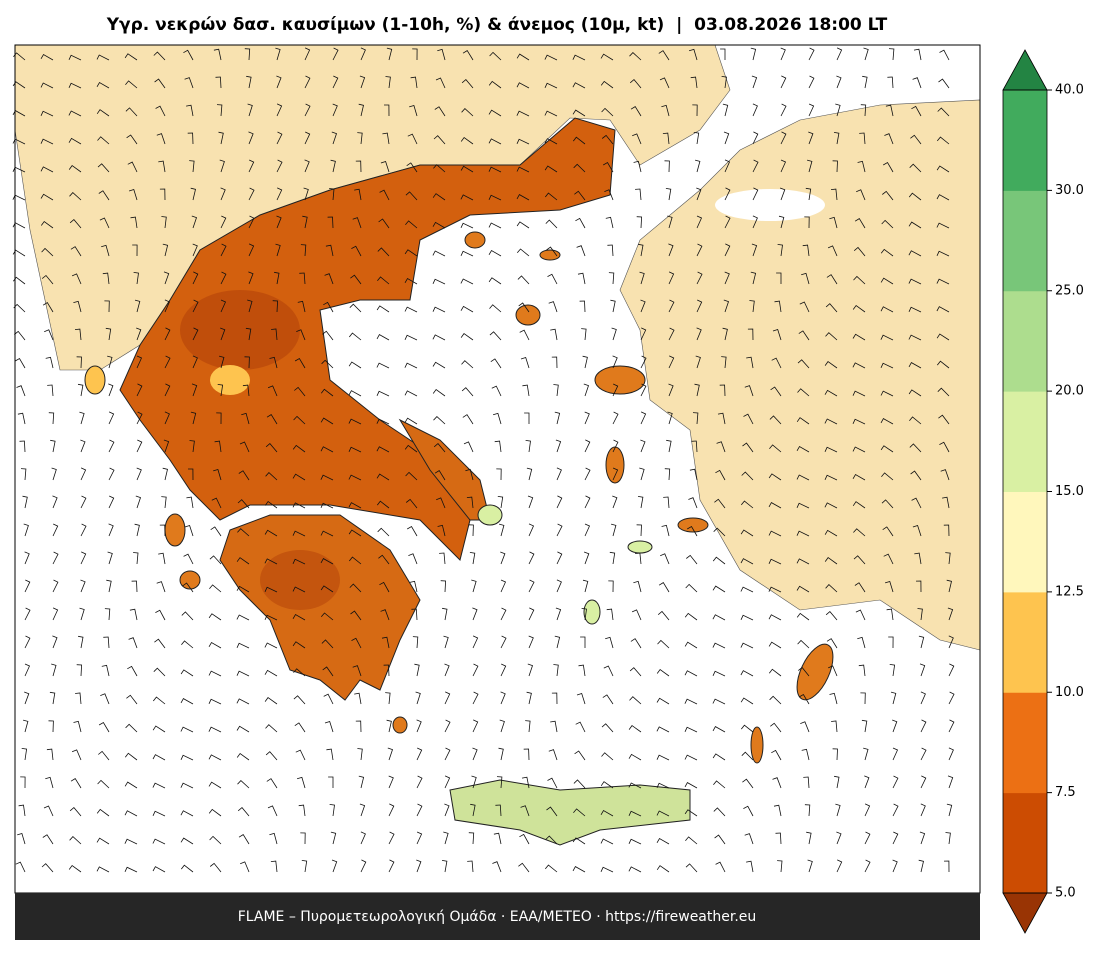 The height and width of the screenshot is (955, 1114). Describe the element at coordinates (1025, 140) in the screenshot. I see `colorbar-bin` at that location.